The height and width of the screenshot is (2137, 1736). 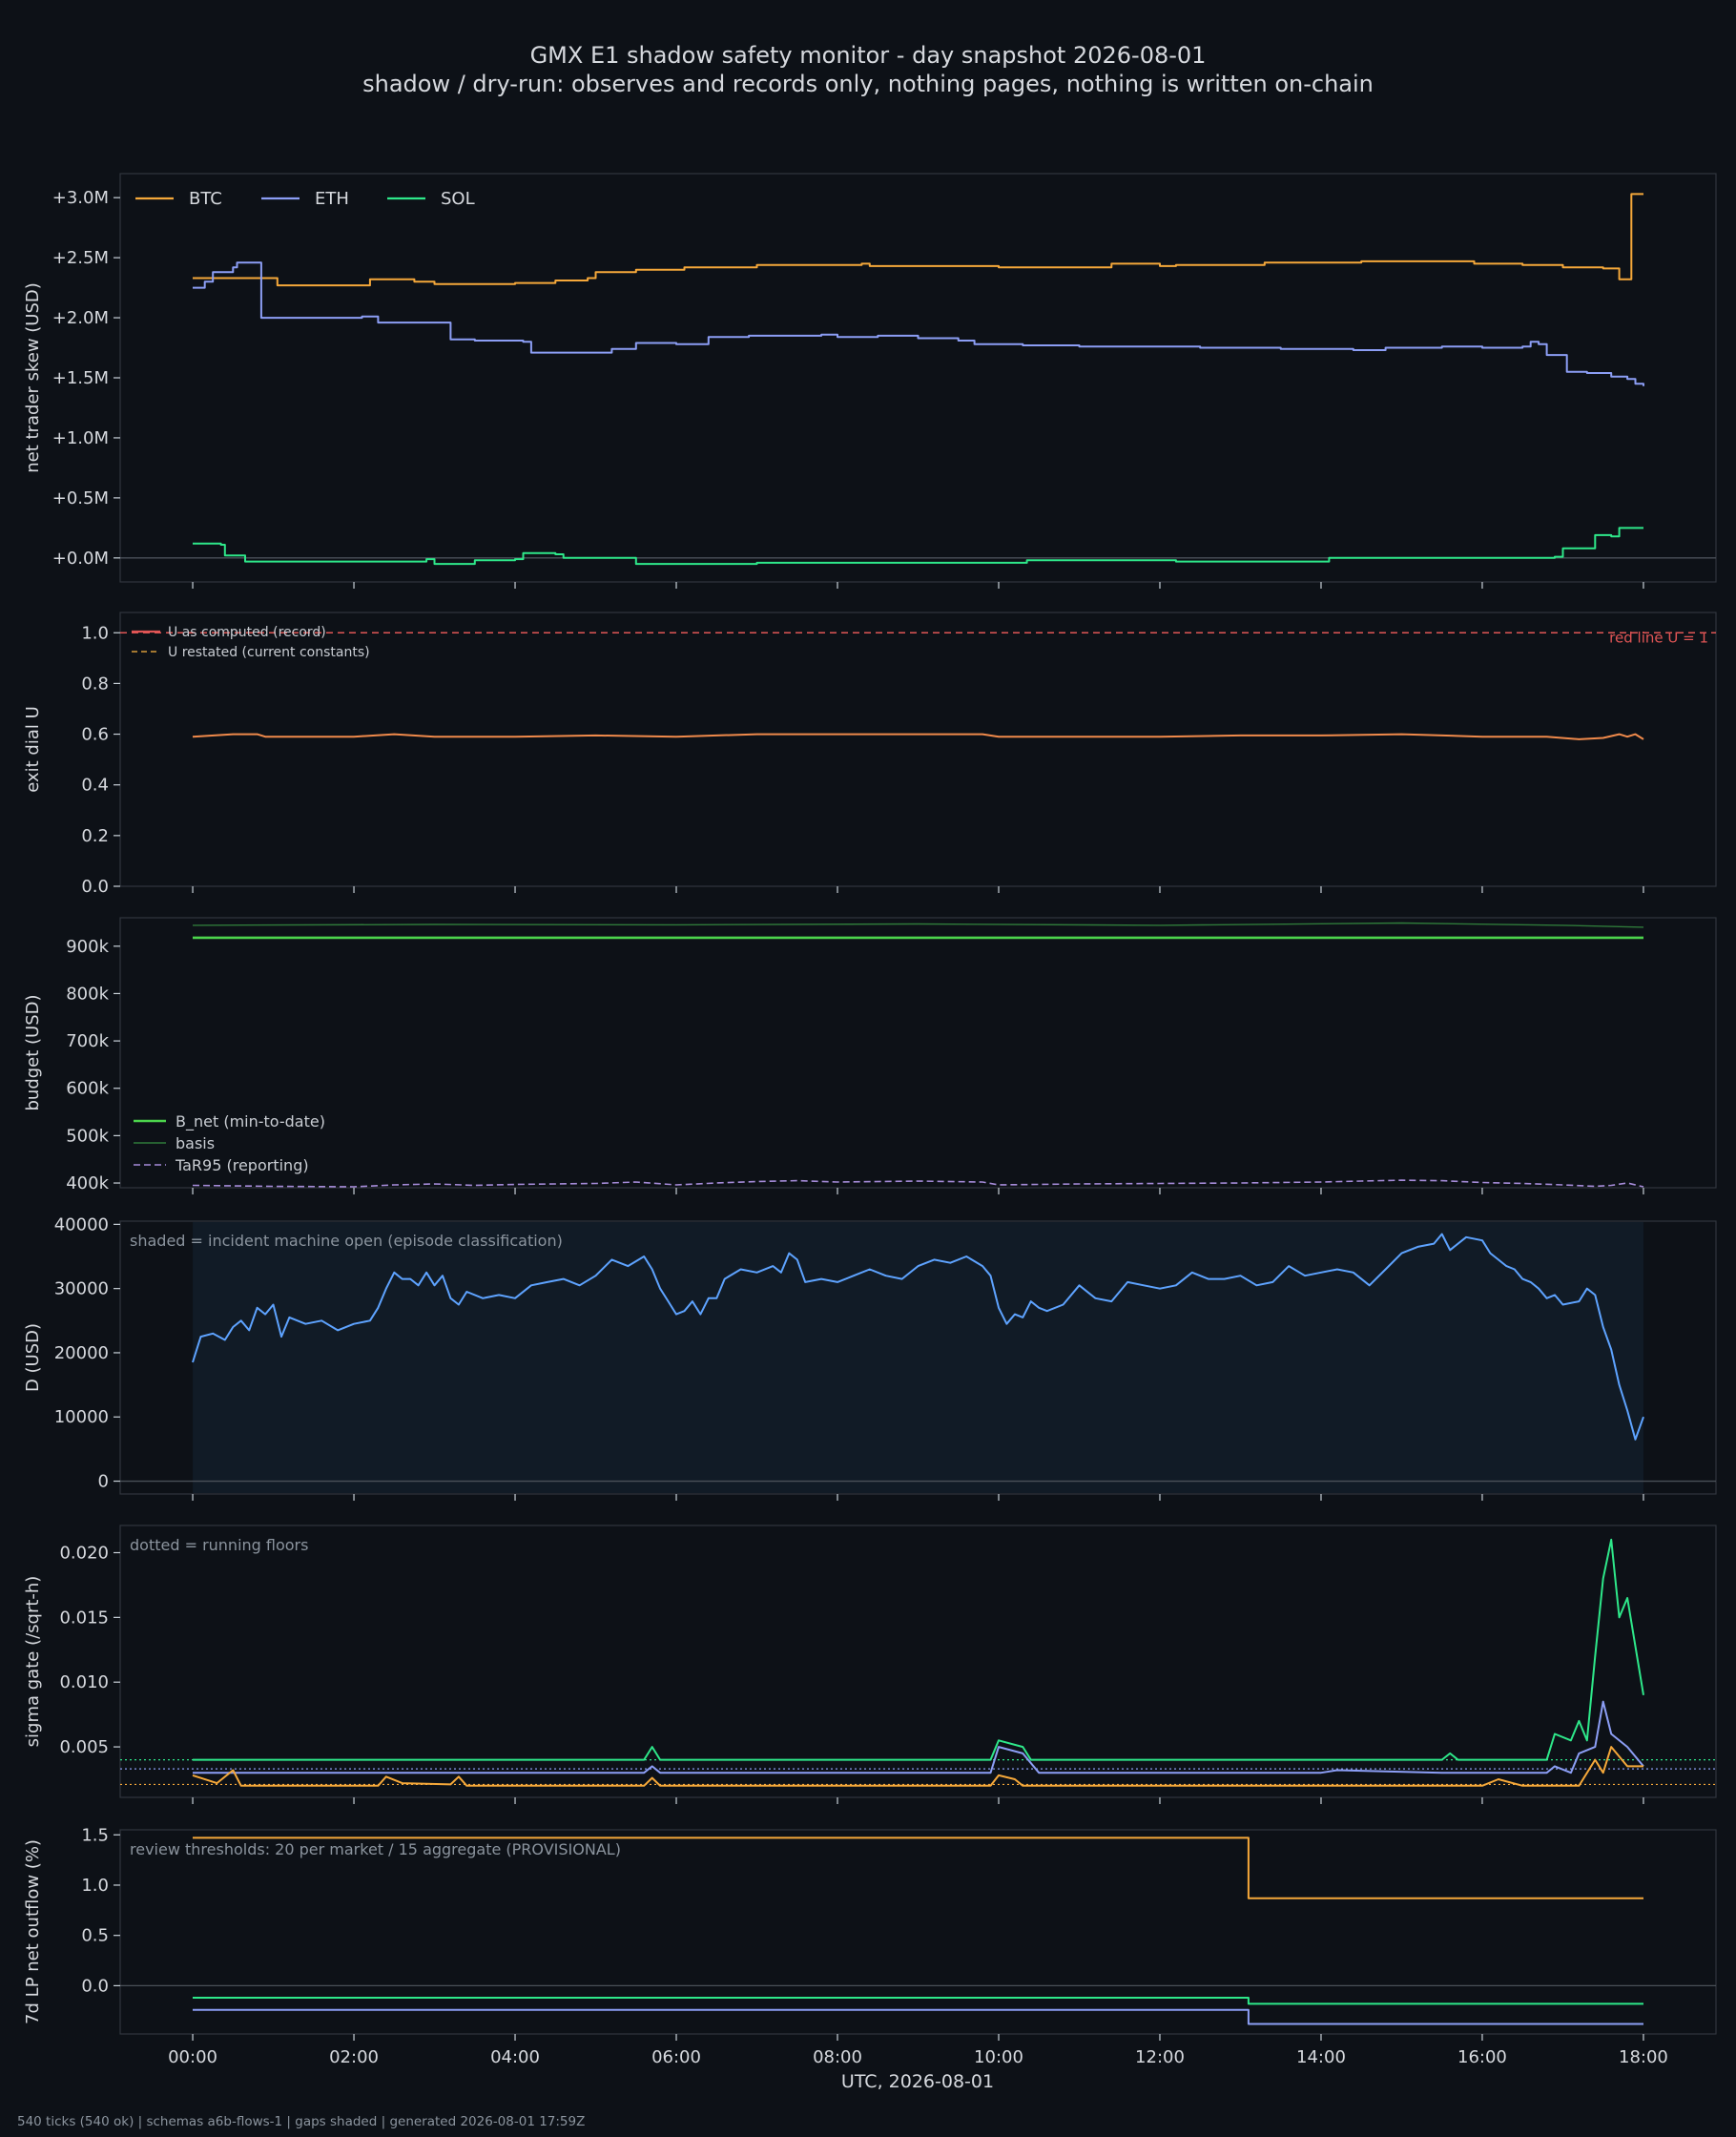 I want to click on x-tick-label: 16:00, so click(x=1482, y=2057).